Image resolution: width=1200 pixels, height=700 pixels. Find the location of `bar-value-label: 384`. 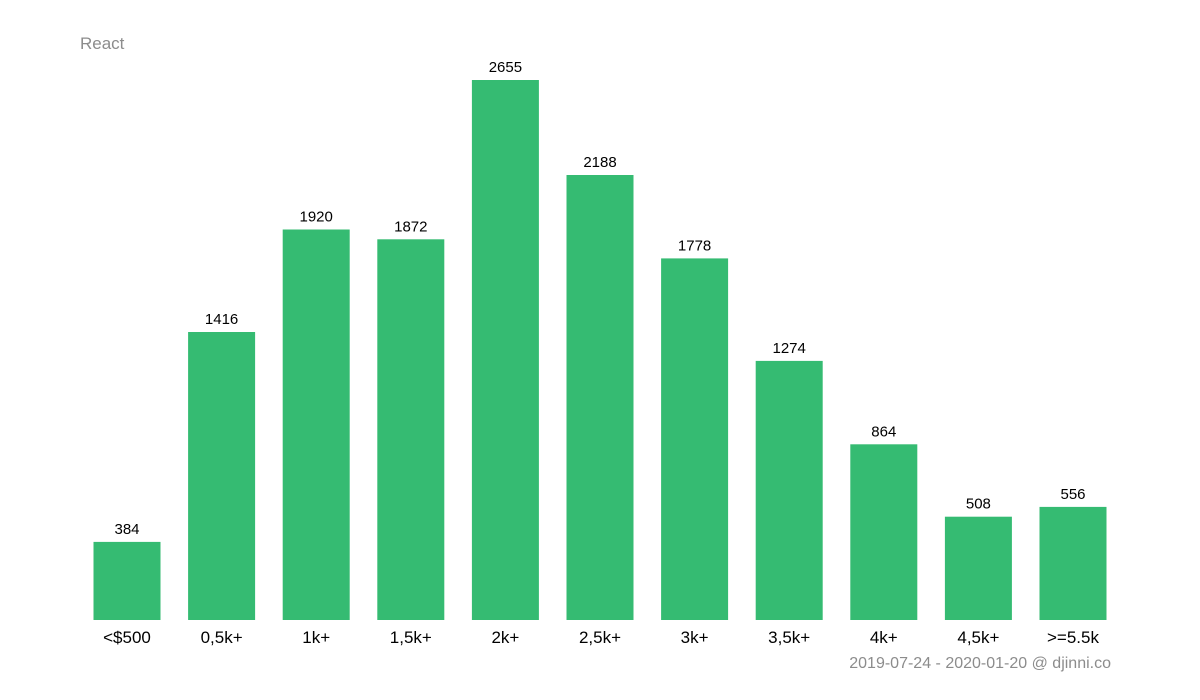

bar-value-label: 384 is located at coordinates (126, 529).